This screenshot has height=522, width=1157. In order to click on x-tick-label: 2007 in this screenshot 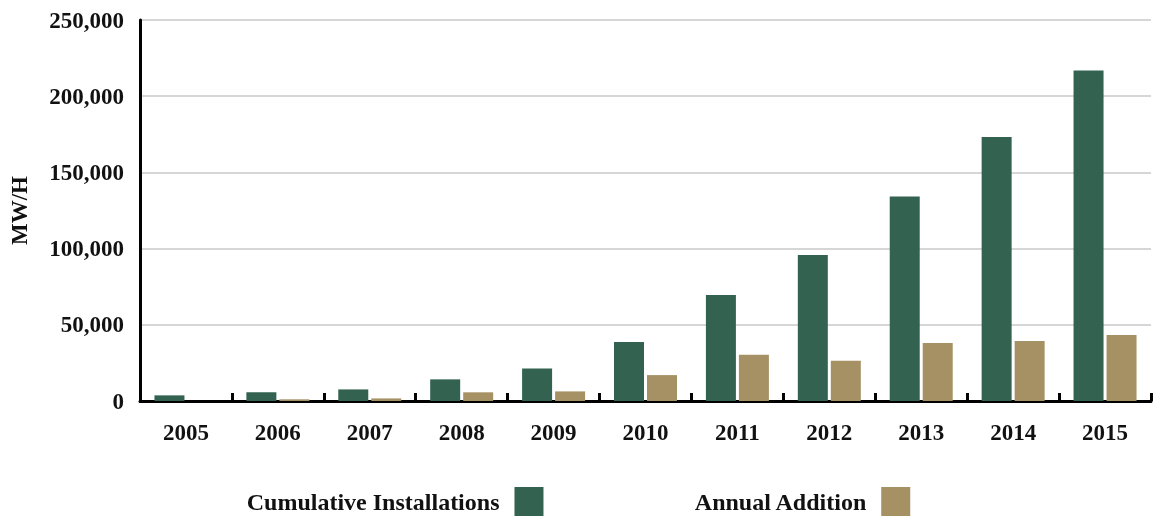, I will do `click(369, 432)`.